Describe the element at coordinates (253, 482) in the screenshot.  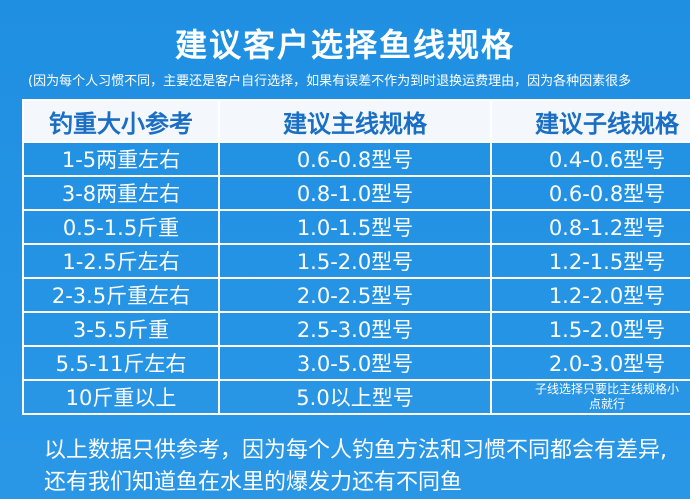
I see `footer-line: 还有我们知道鱼在水里的爆发力还有不同鱼` at that location.